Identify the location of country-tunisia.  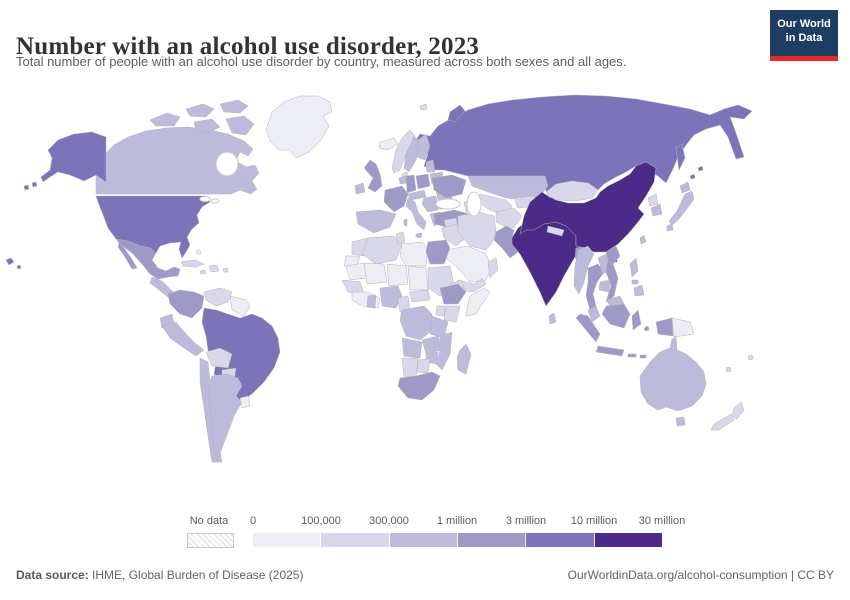
(400, 238).